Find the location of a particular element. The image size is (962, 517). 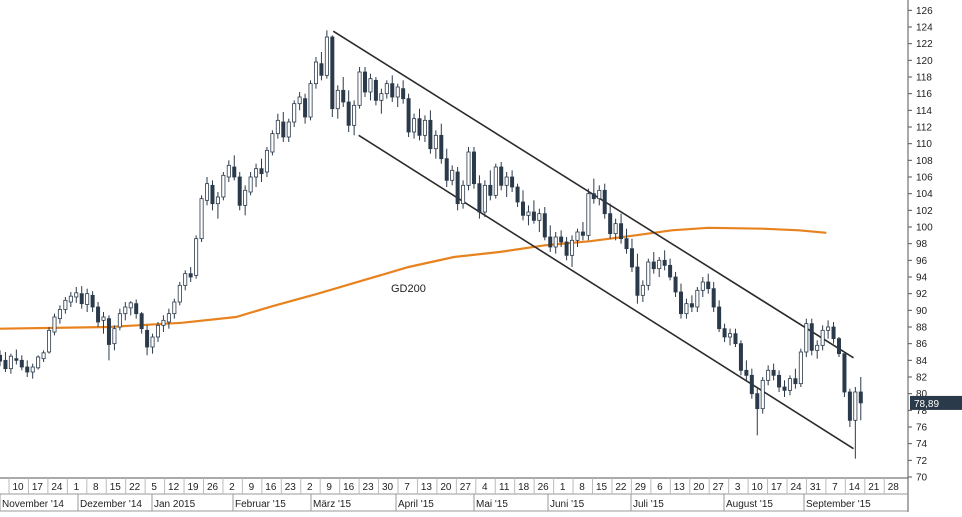

x-day-label: 29 is located at coordinates (641, 487).